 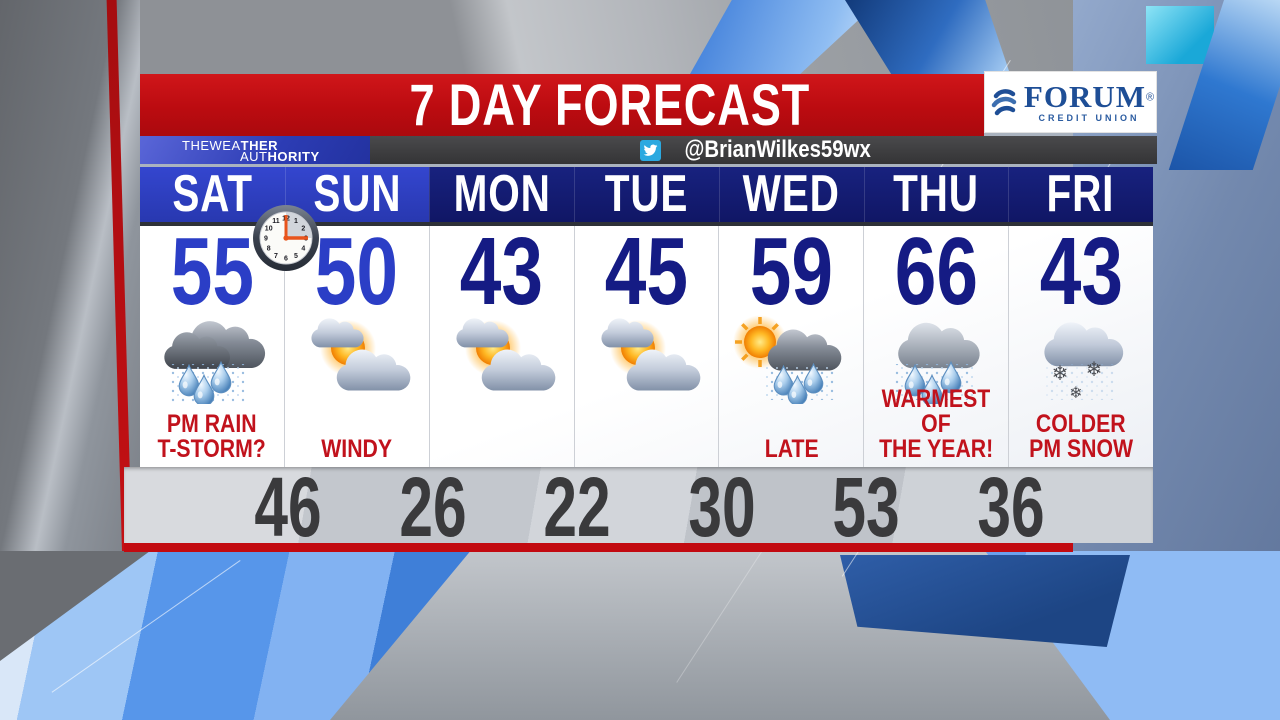 What do you see at coordinates (1150, 97) in the screenshot?
I see `registered-mark: ®` at bounding box center [1150, 97].